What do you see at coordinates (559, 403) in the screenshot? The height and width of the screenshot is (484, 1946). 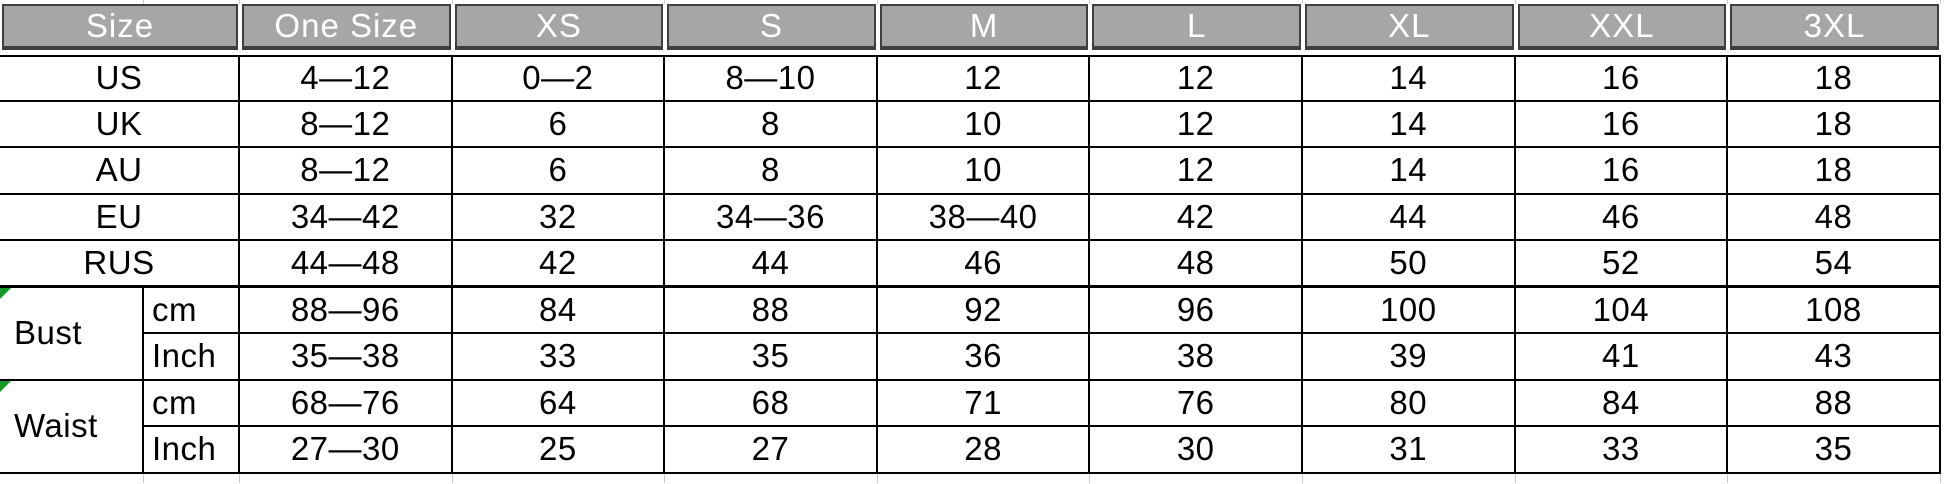 I see `cell-waist-cm-xs: 64` at bounding box center [559, 403].